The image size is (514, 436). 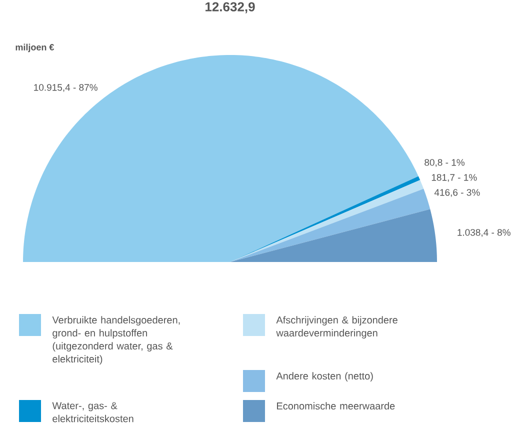 I want to click on legend-label: Andere kosten (netto), so click(x=324, y=377).